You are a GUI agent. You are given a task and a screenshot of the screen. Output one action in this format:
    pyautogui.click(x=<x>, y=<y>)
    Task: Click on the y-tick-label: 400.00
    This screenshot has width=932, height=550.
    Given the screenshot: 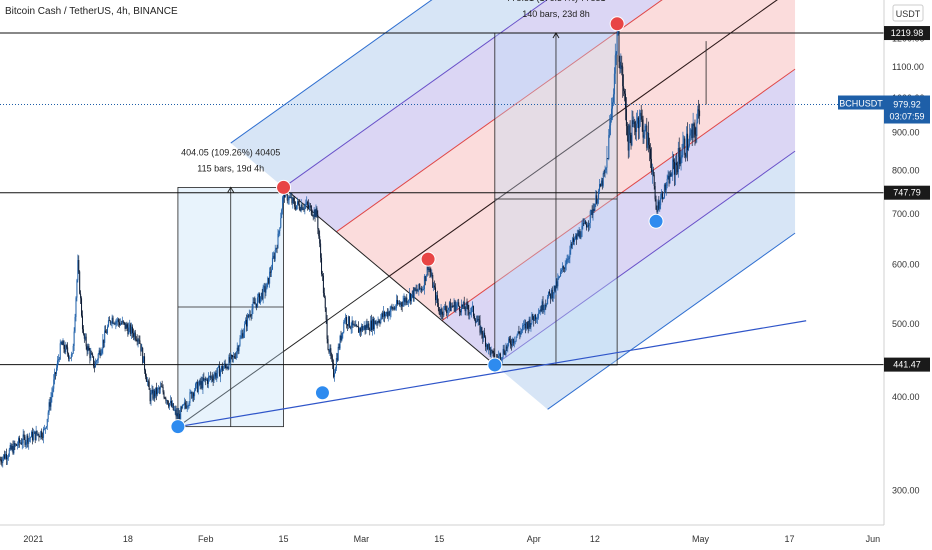 What is the action you would take?
    pyautogui.click(x=906, y=397)
    